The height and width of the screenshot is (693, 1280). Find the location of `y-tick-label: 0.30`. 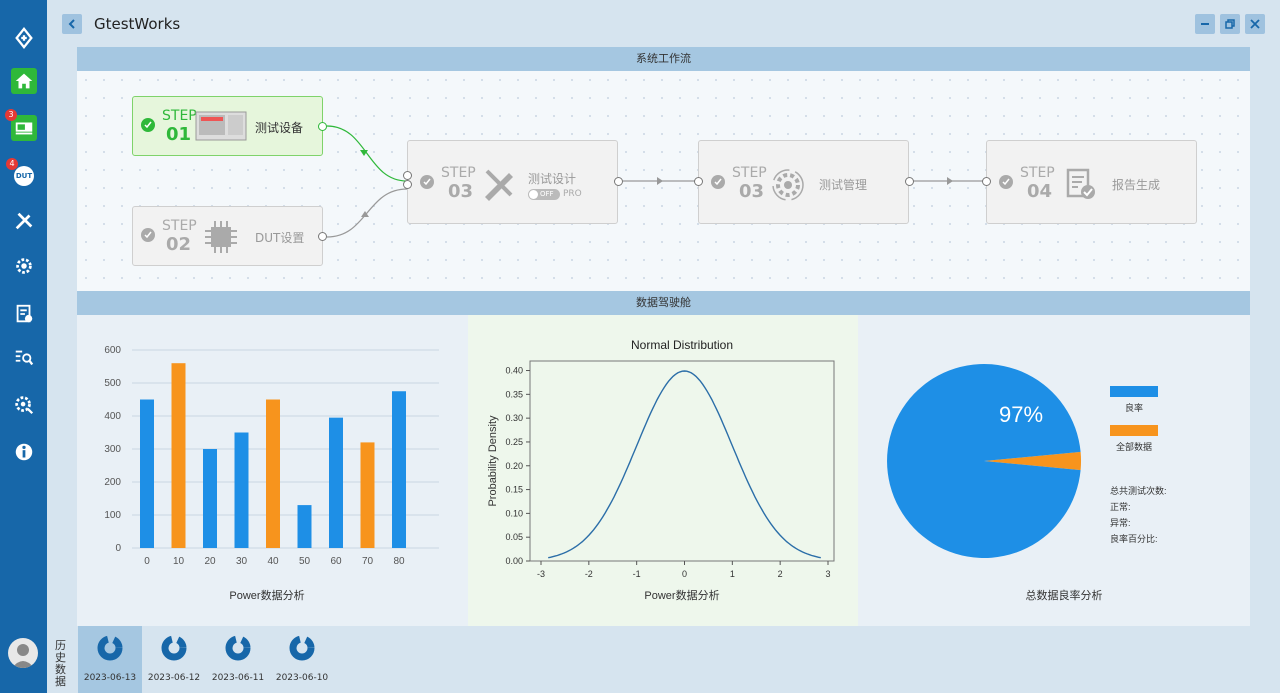

y-tick-label: 0.30 is located at coordinates (514, 418).